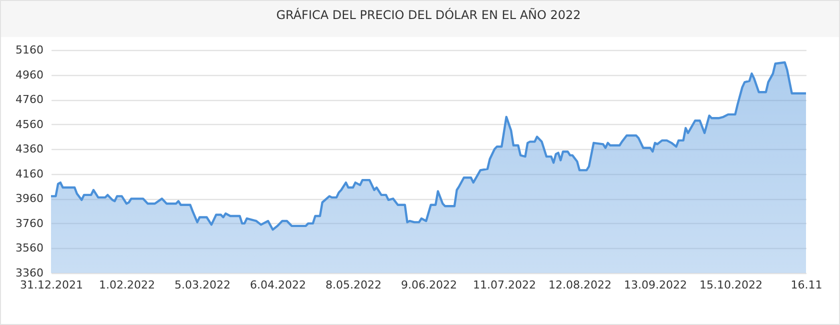 The height and width of the screenshot is (325, 840). I want to click on y-tick-label: 4160, so click(30, 173).